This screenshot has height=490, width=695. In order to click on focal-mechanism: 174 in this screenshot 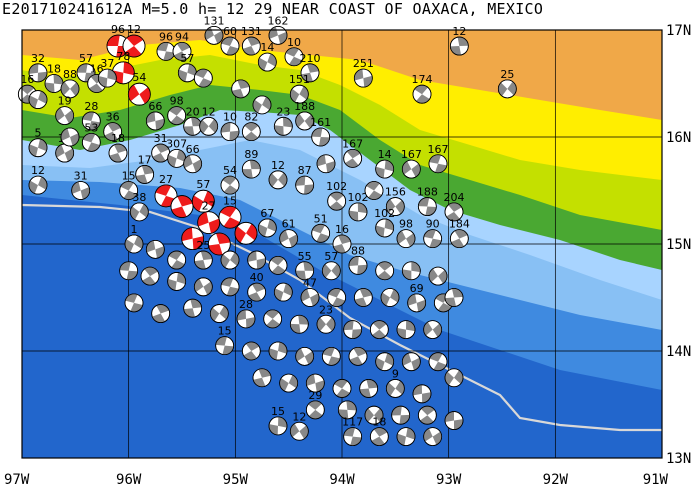, I will do `click(422, 88)`.